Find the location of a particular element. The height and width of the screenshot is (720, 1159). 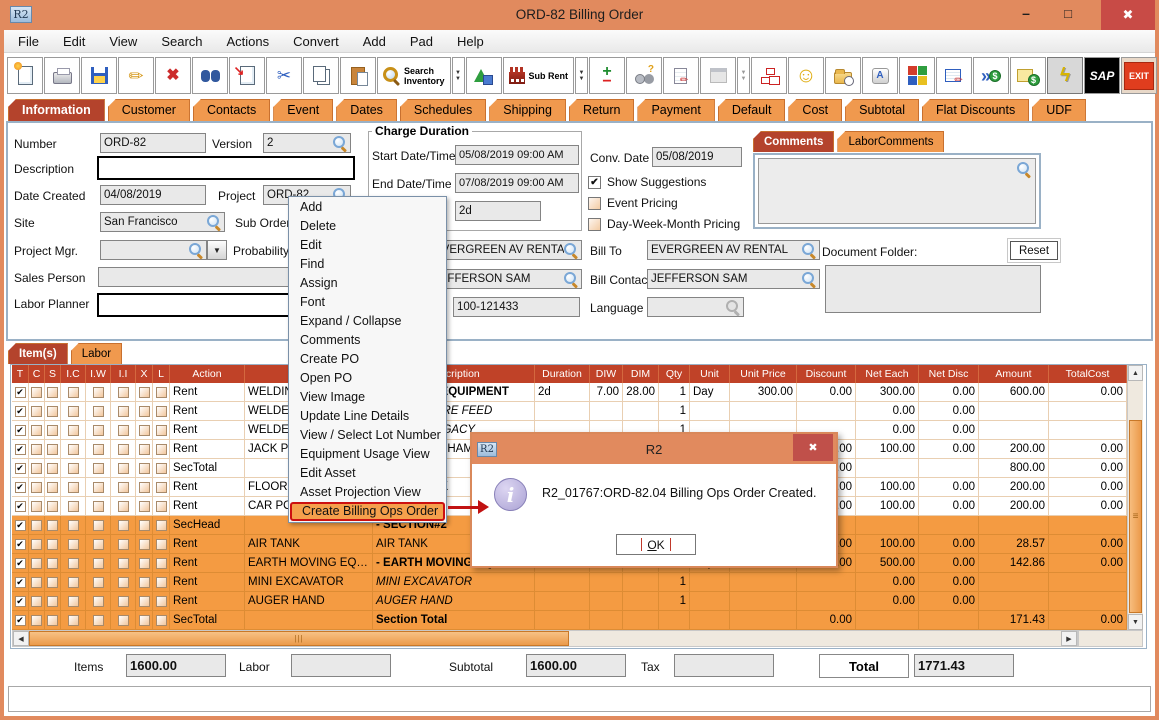

group-query-button is located at coordinates (644, 75).